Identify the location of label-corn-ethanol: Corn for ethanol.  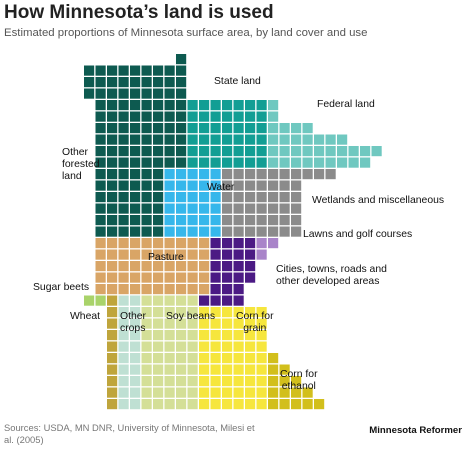
(299, 380).